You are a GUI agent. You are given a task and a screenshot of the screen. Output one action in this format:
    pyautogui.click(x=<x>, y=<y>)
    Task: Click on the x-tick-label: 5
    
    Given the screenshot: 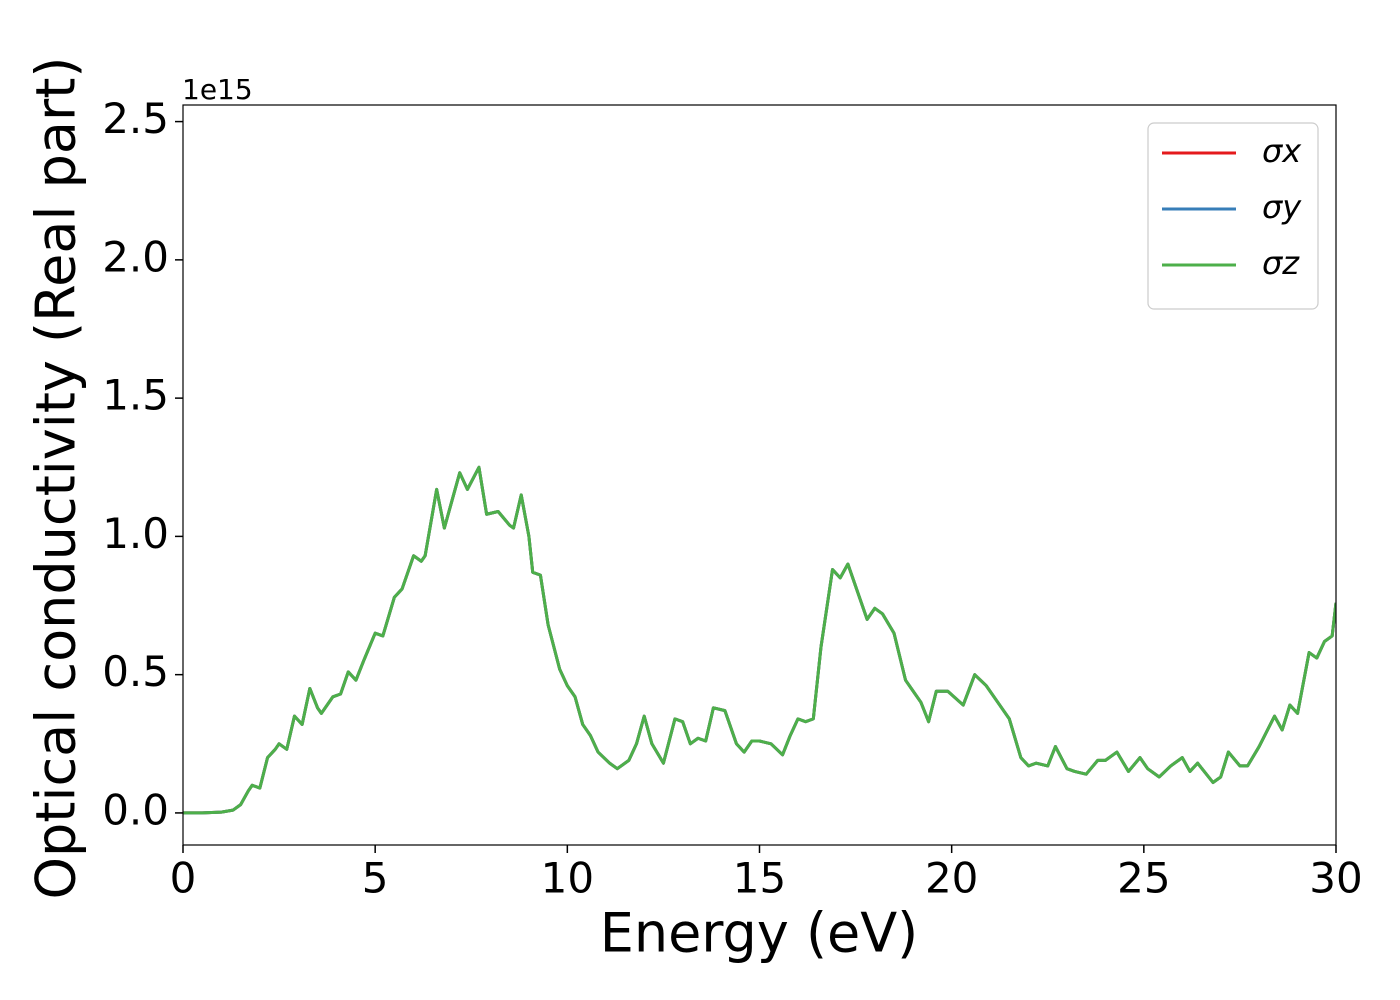 What is the action you would take?
    pyautogui.click(x=375, y=878)
    